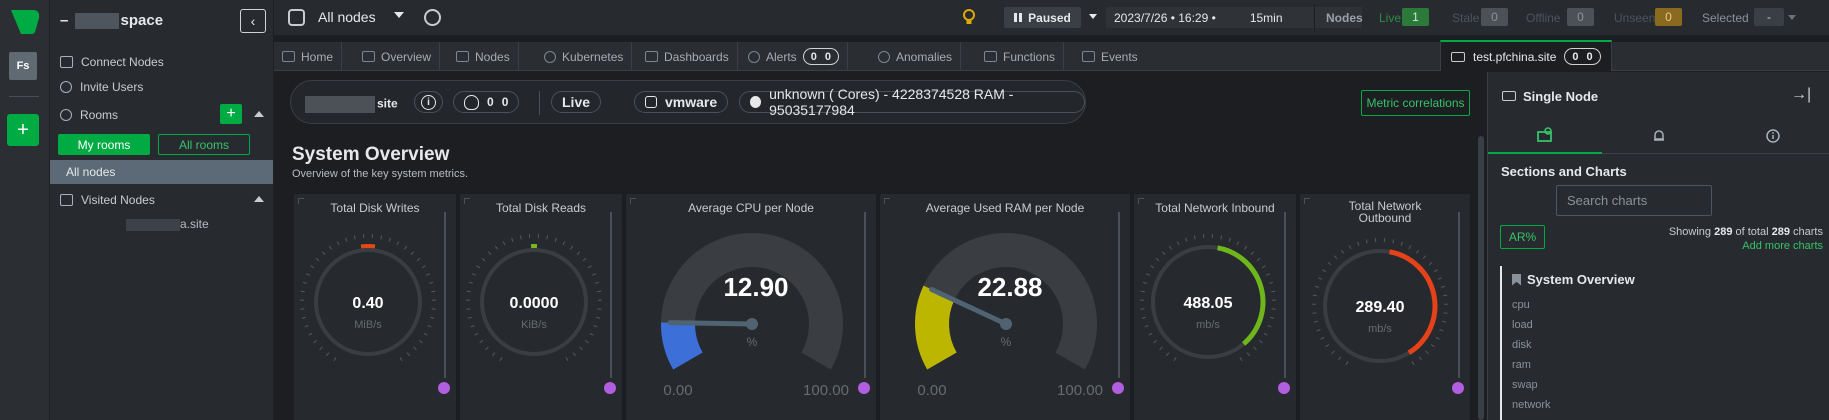  What do you see at coordinates (576, 102) in the screenshot?
I see `live-status-pill: Live` at bounding box center [576, 102].